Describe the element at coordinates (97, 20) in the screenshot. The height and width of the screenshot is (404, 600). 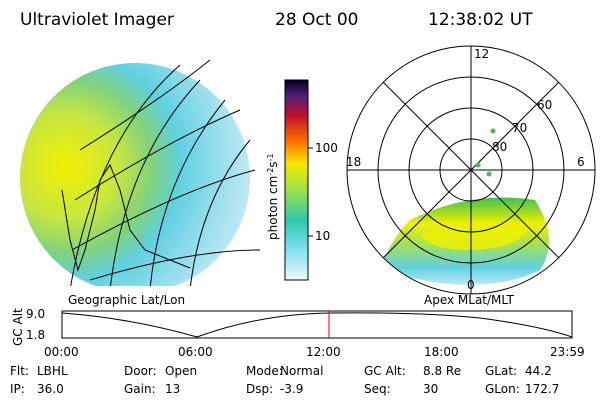
I see `title: Ultraviolet Imager` at that location.